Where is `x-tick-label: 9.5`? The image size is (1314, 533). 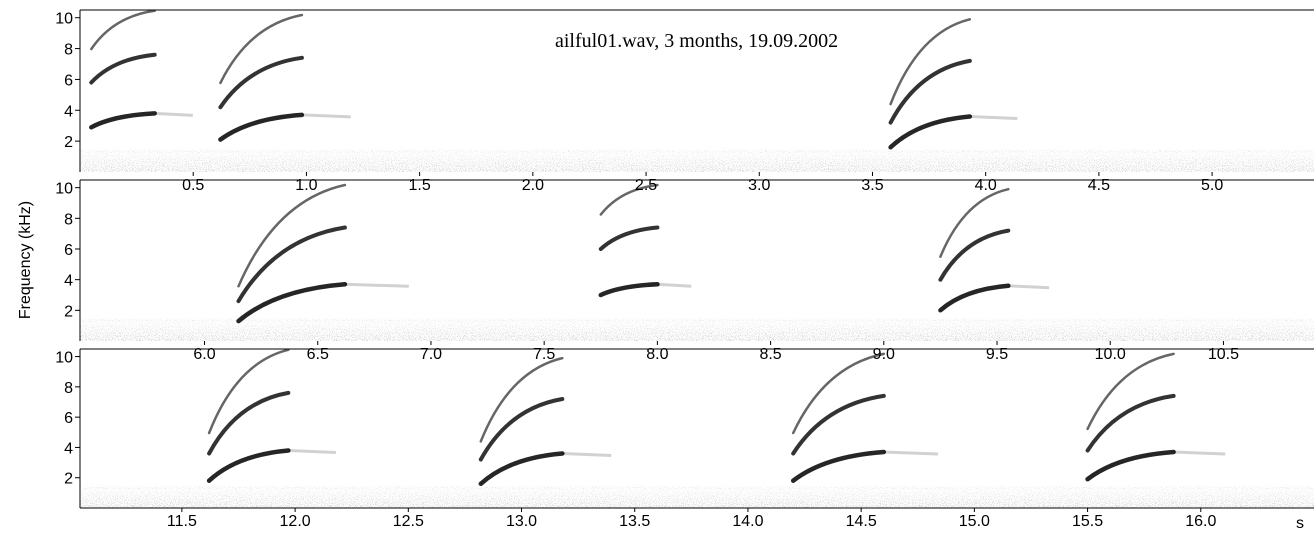
x-tick-label: 9.5 is located at coordinates (997, 354).